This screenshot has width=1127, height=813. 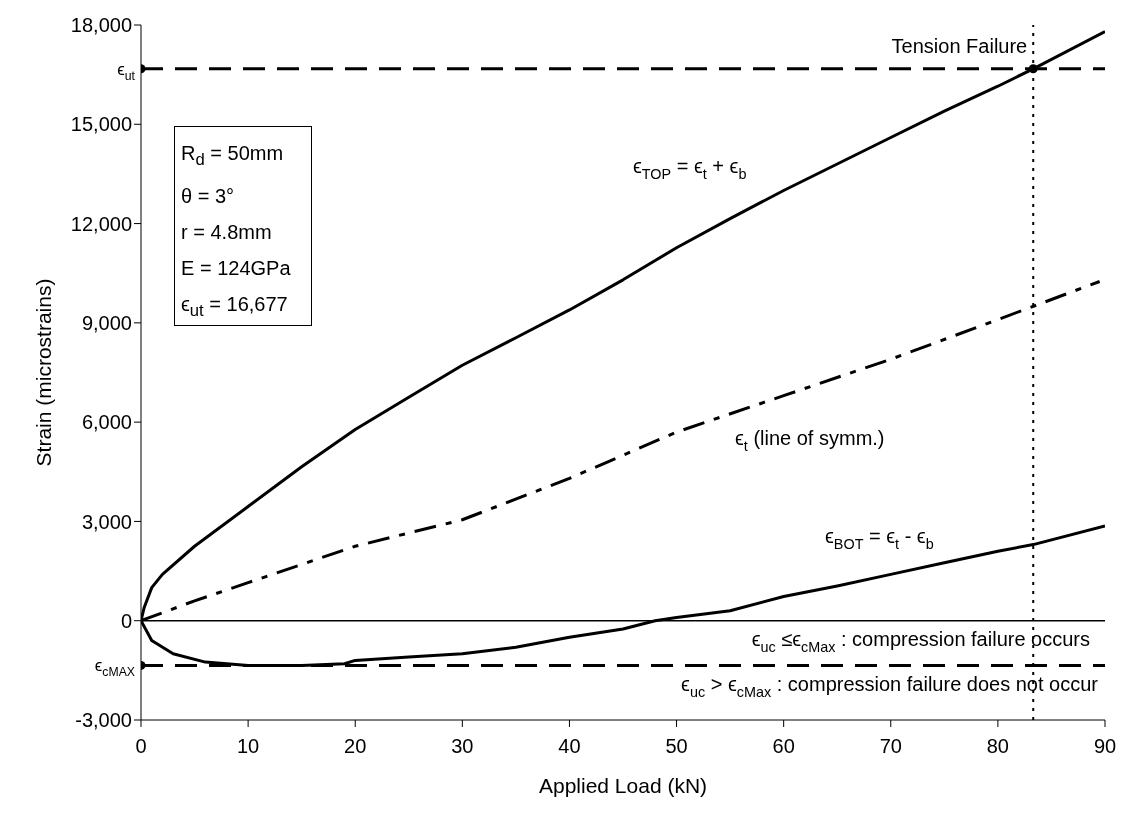 I want to click on x-tick-label: 80, so click(x=998, y=746).